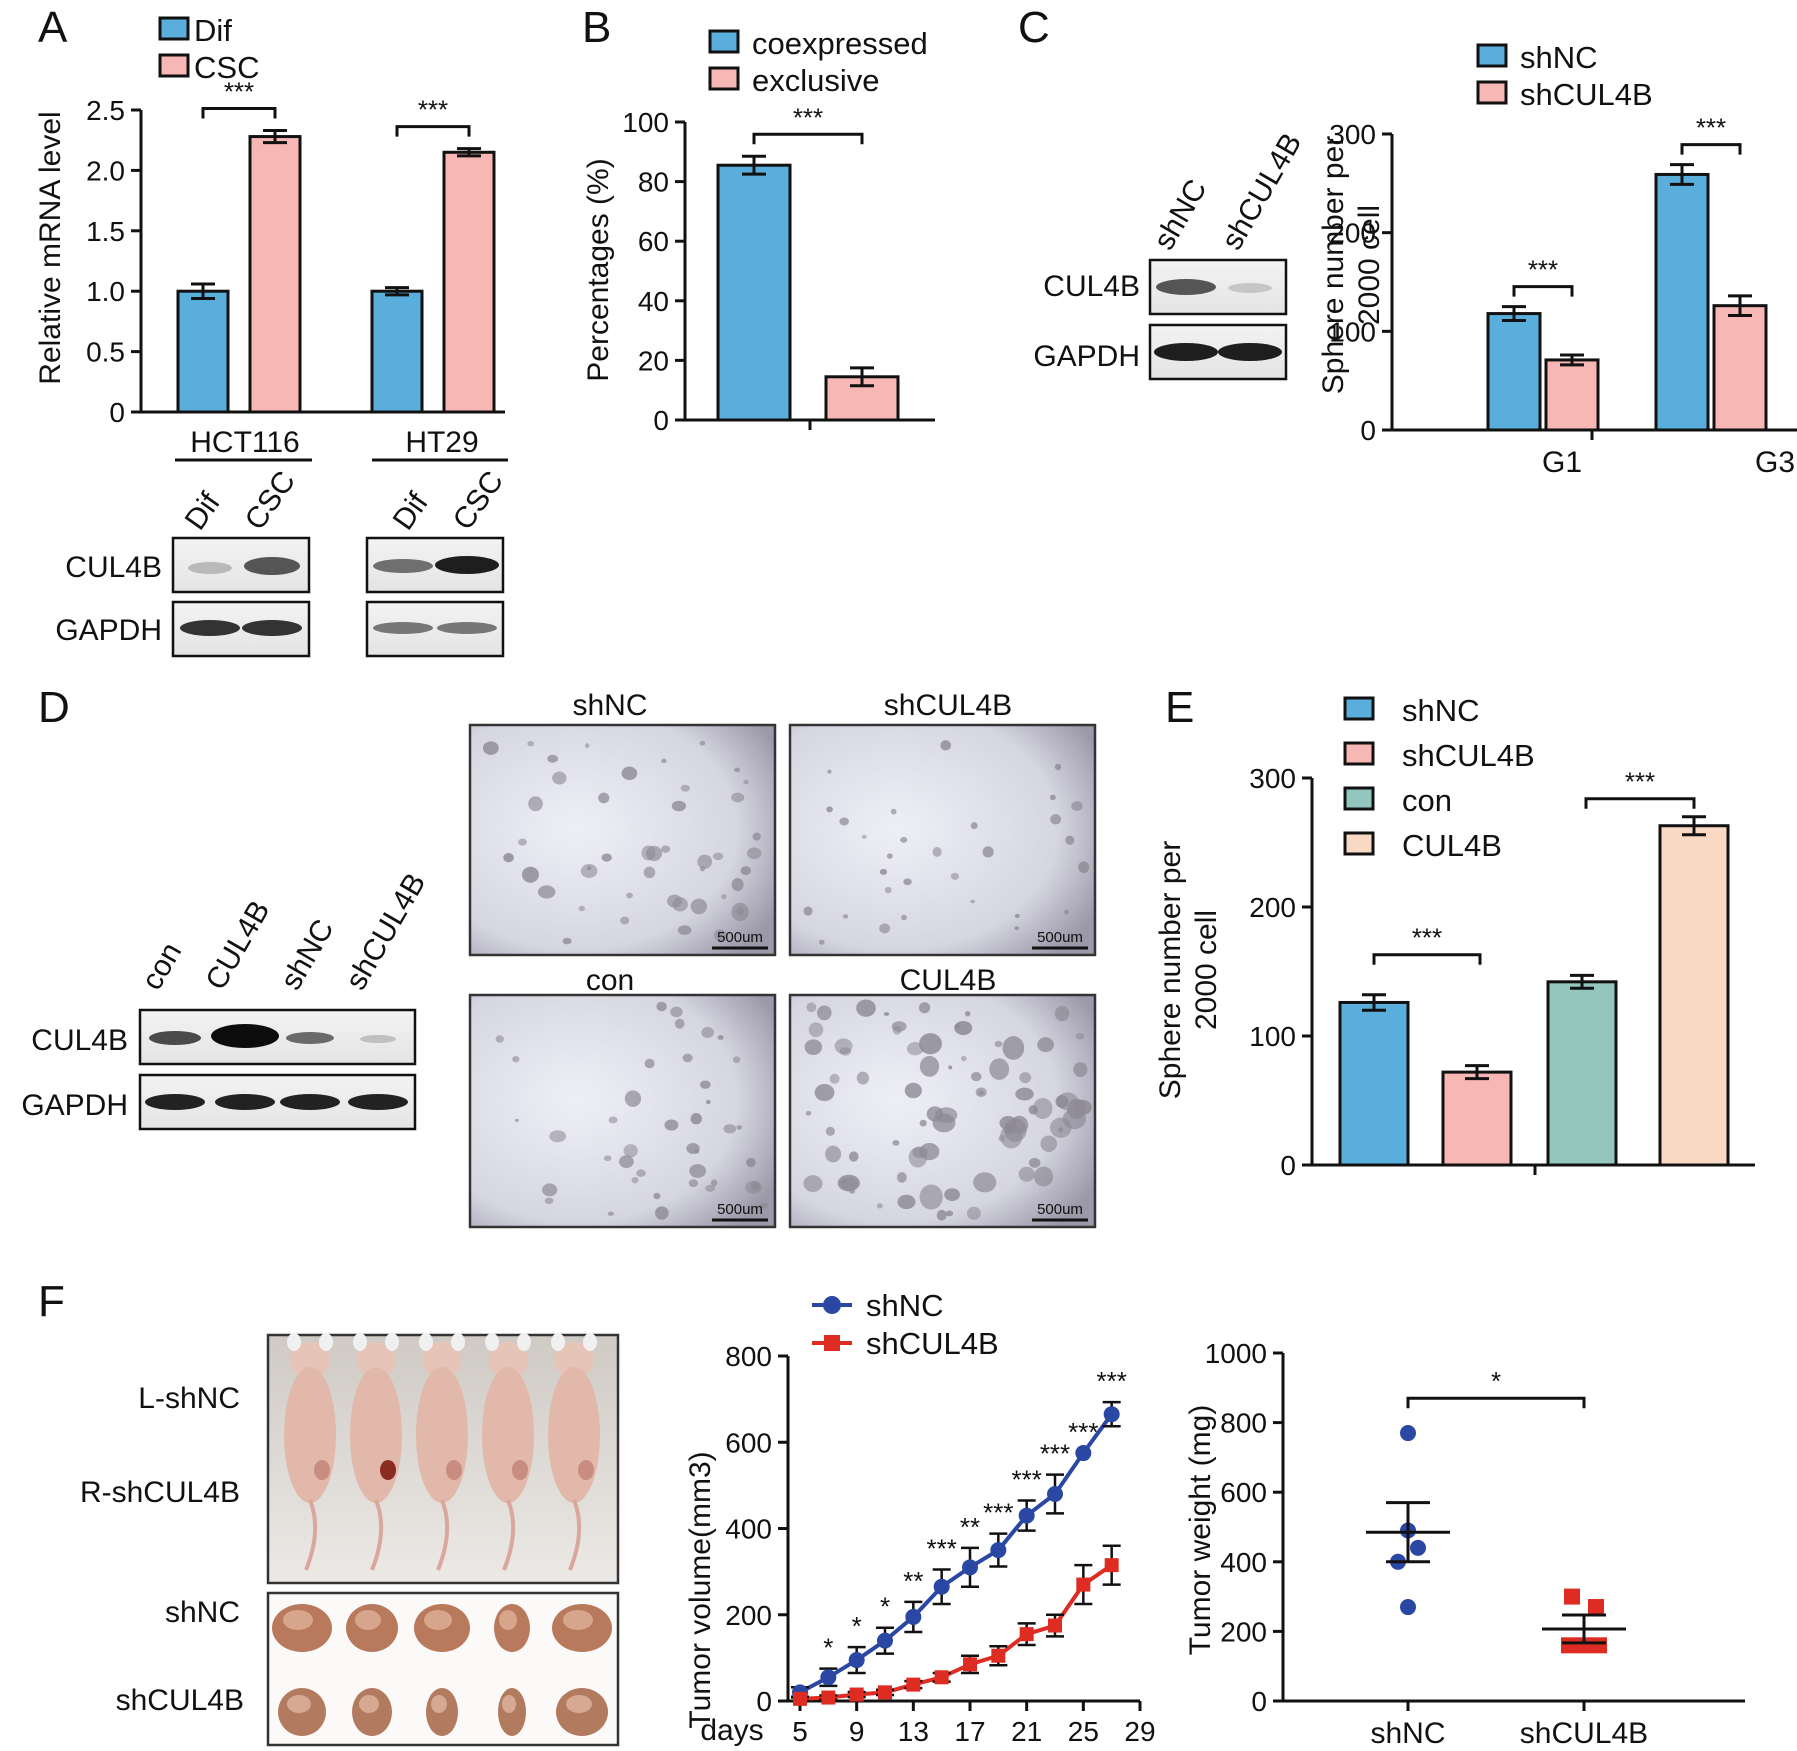 The width and height of the screenshot is (1797, 1751). What do you see at coordinates (885, 1607) in the screenshot?
I see `volume-sig-3: *` at bounding box center [885, 1607].